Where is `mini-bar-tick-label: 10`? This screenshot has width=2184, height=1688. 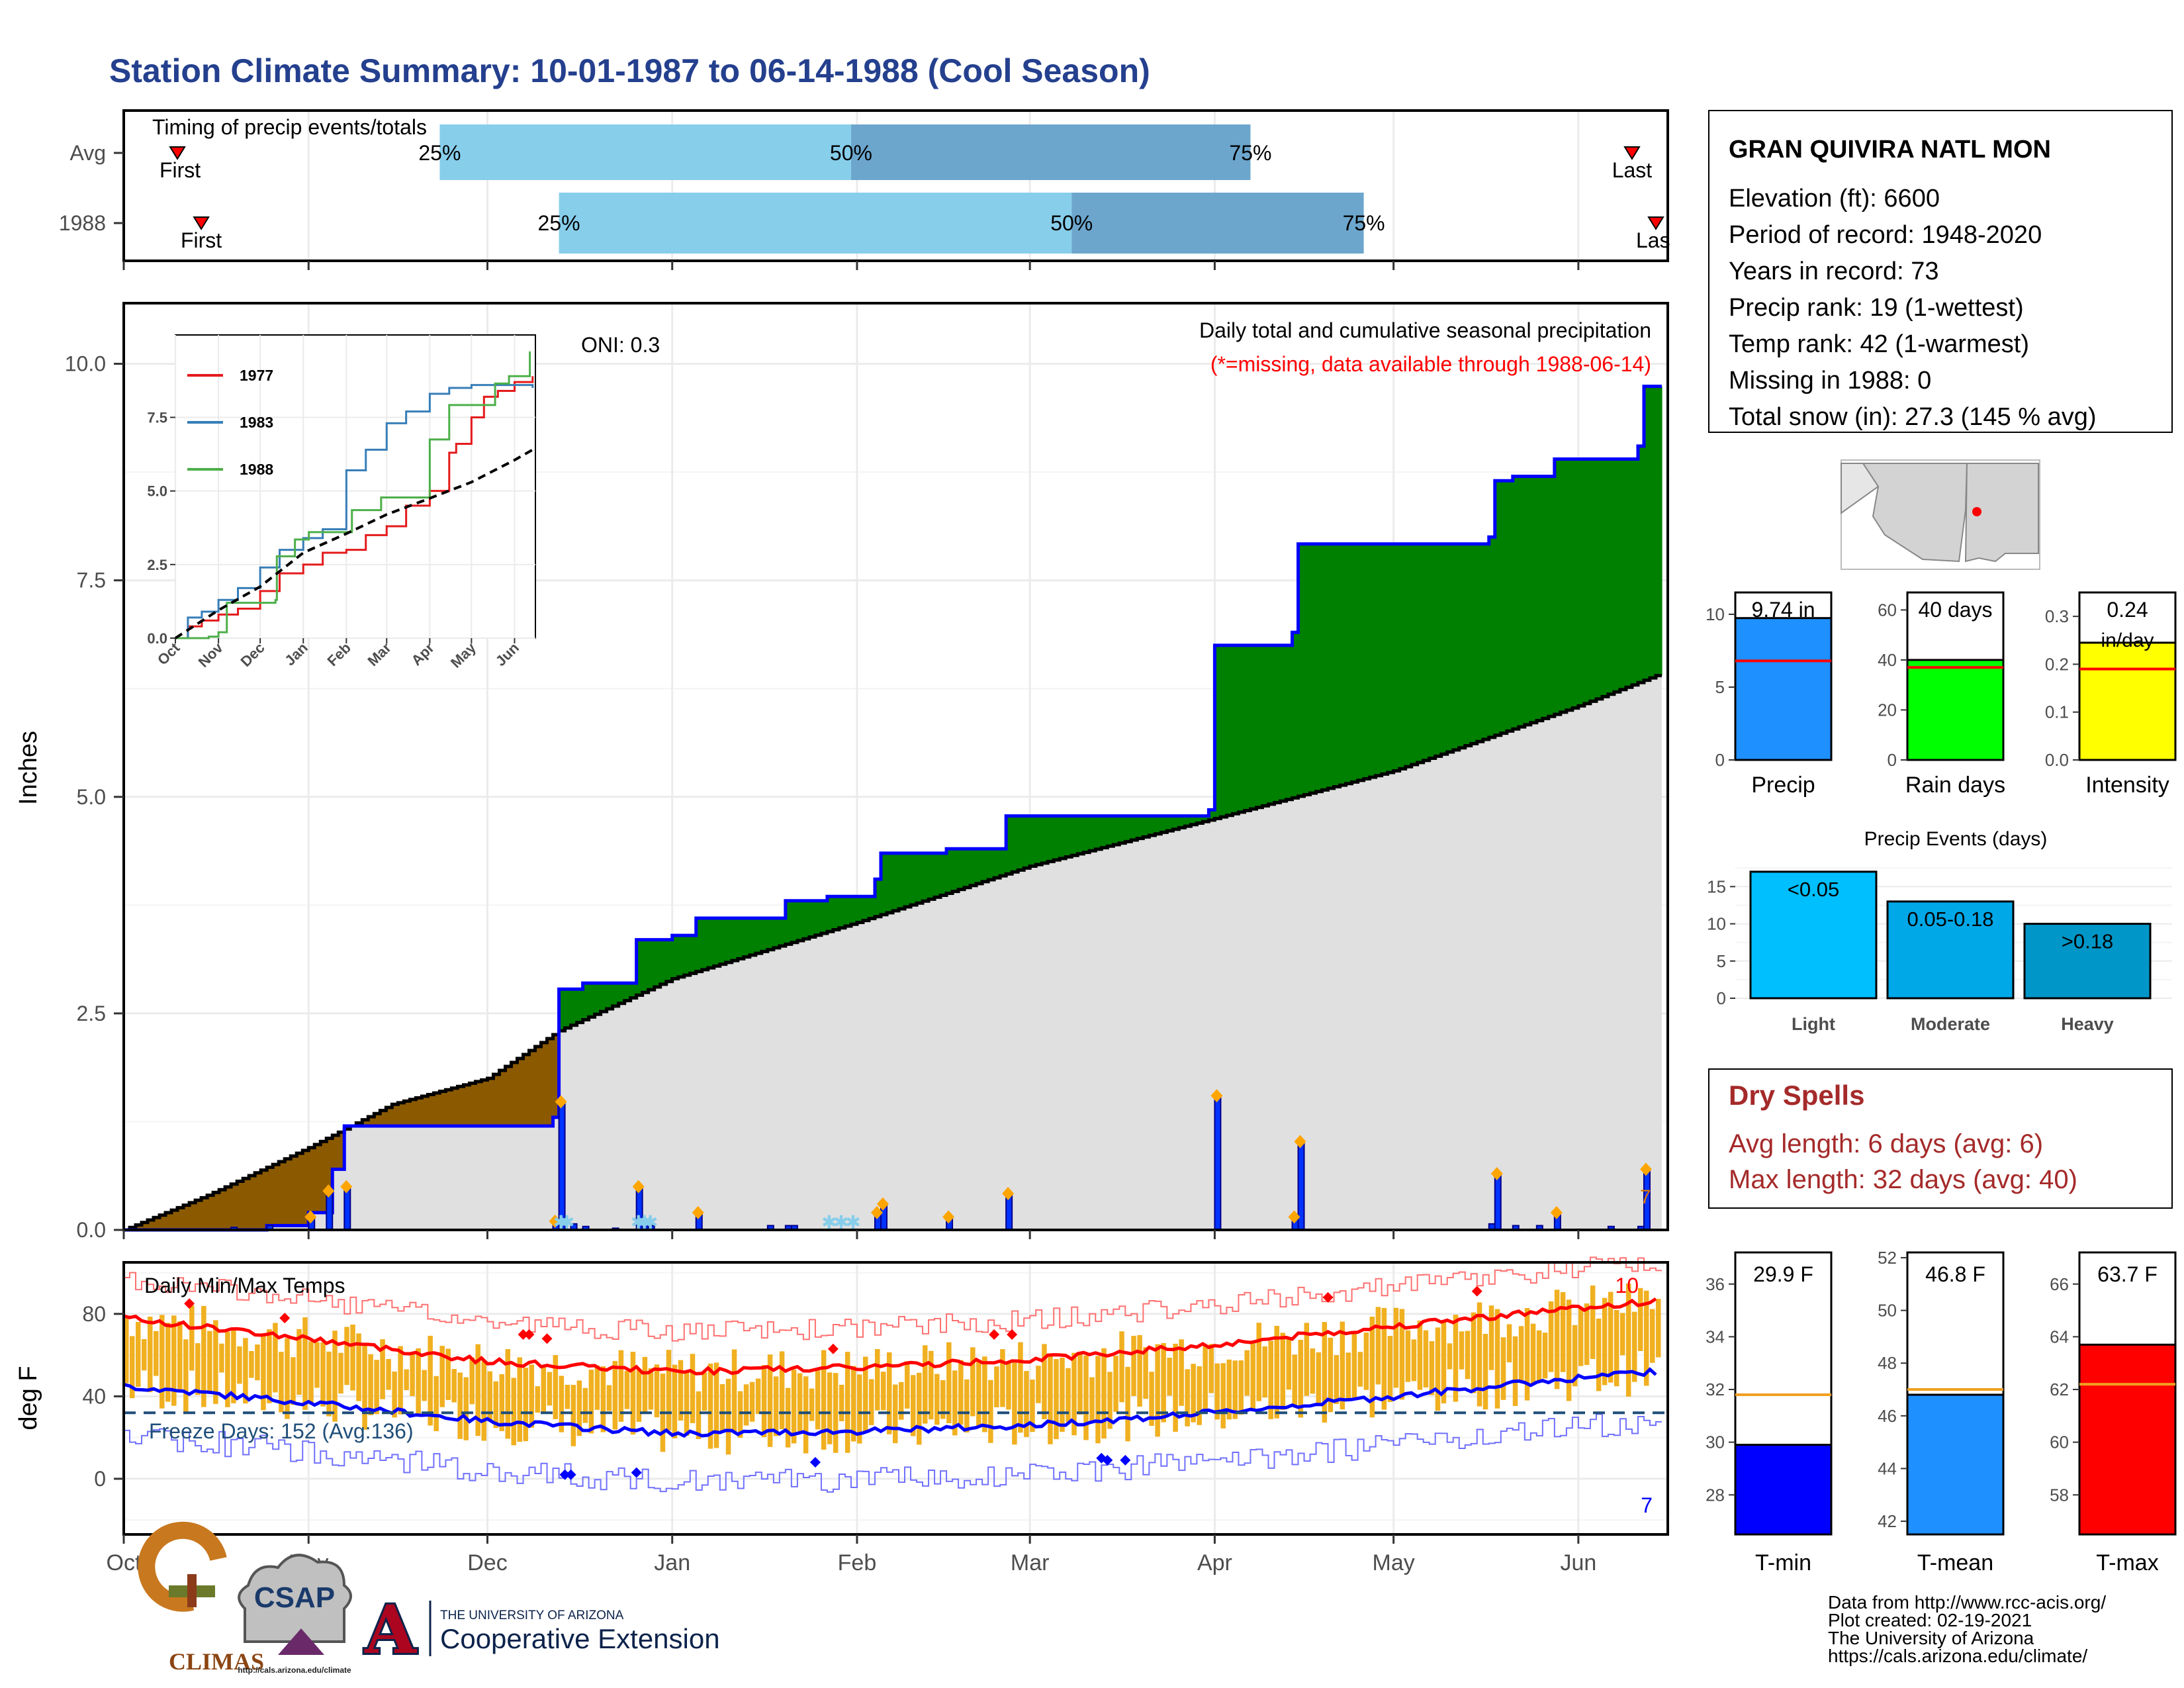
mini-bar-tick-label: 10 is located at coordinates (1715, 614).